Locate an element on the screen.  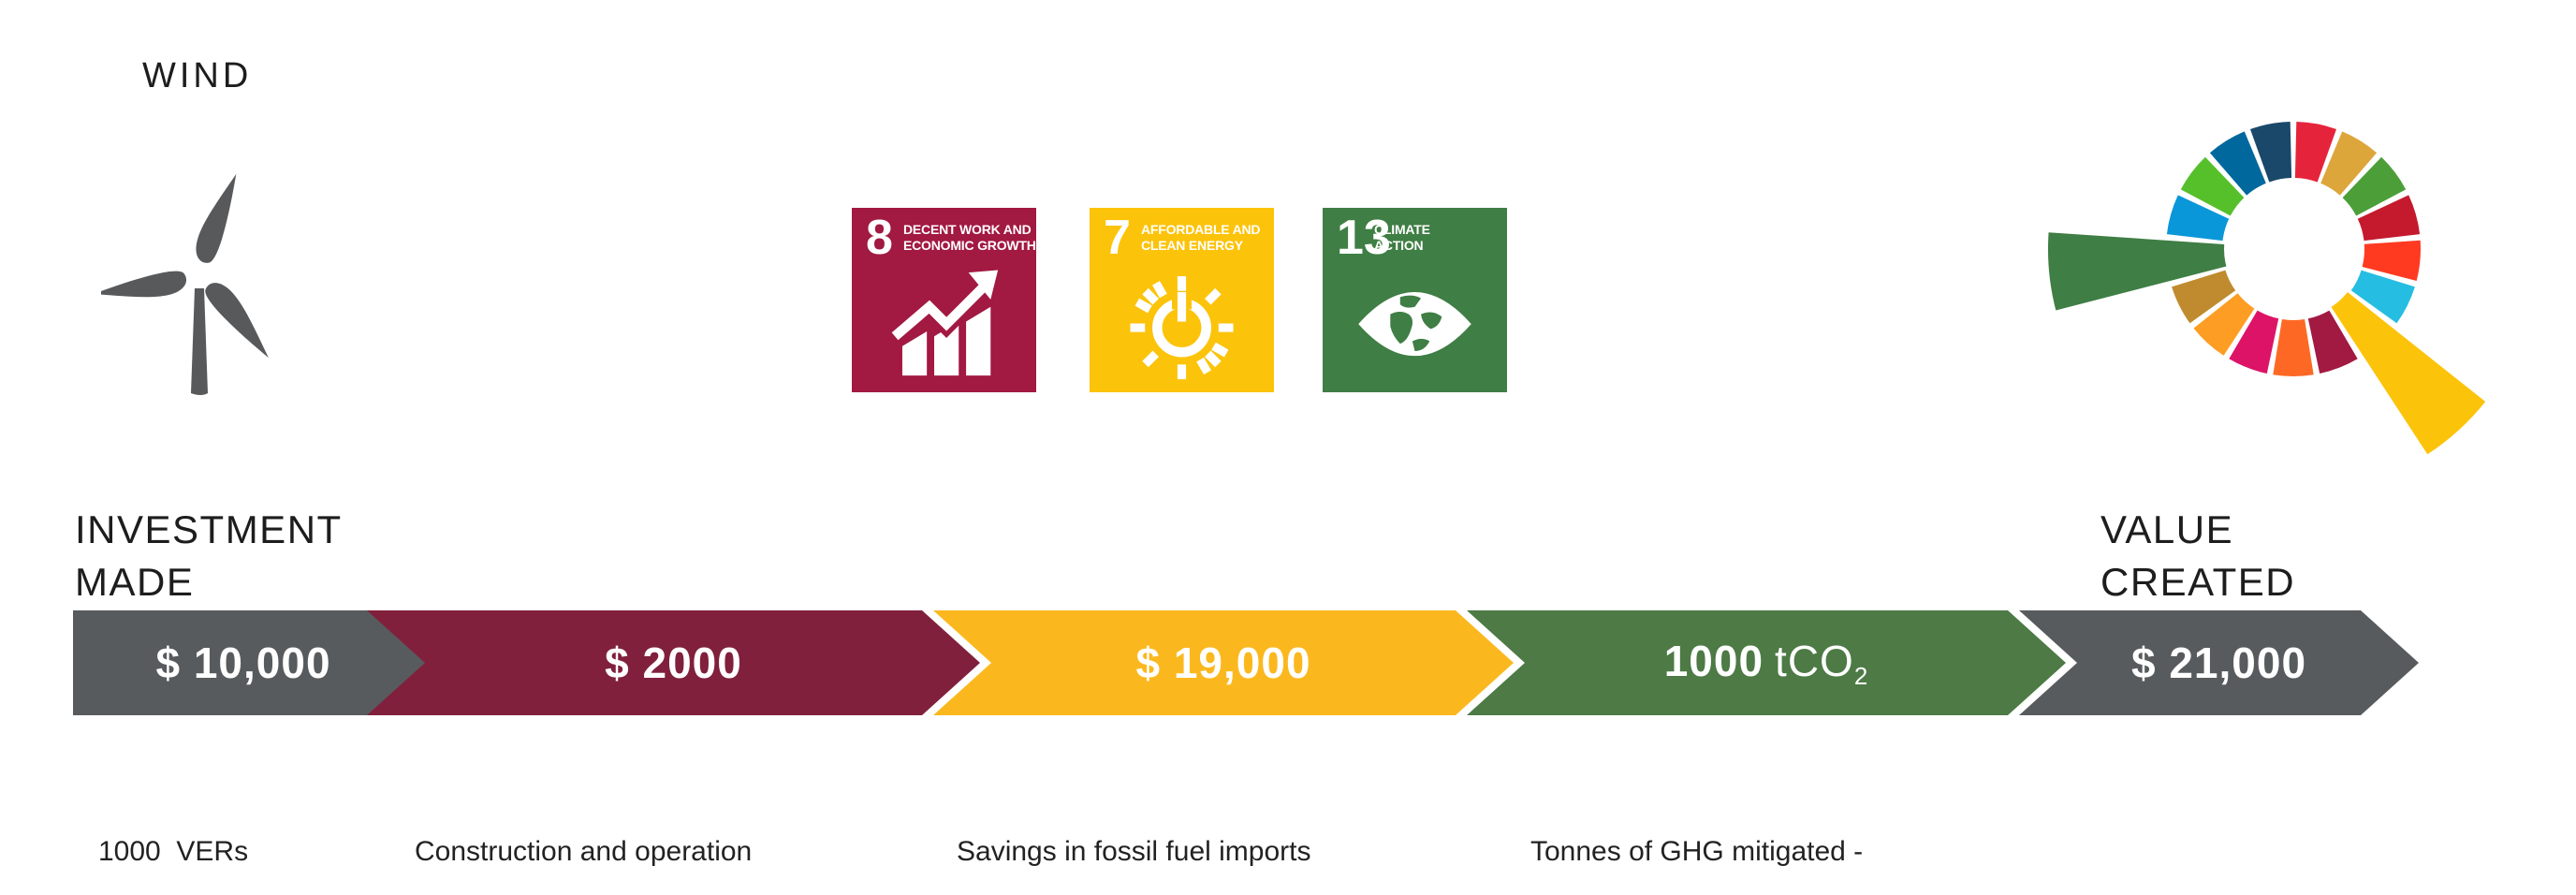
eye-globe-icon is located at coordinates (1414, 324).